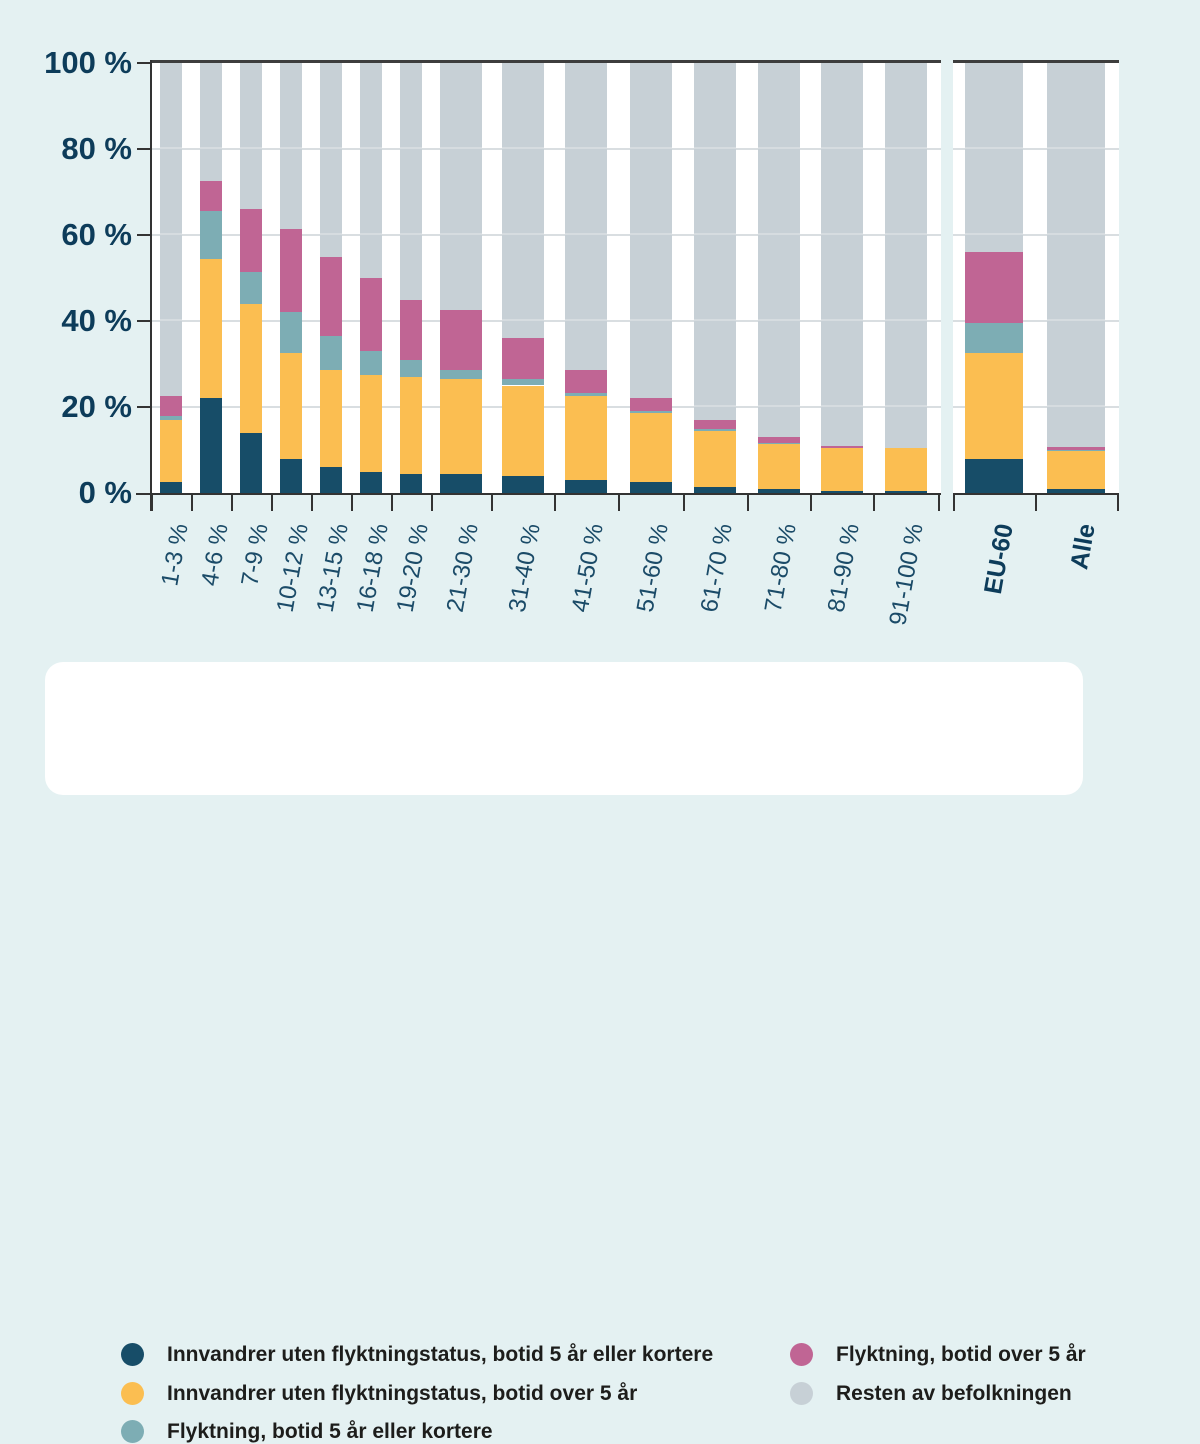  I want to click on category-label: 7-9 %, so click(255, 555).